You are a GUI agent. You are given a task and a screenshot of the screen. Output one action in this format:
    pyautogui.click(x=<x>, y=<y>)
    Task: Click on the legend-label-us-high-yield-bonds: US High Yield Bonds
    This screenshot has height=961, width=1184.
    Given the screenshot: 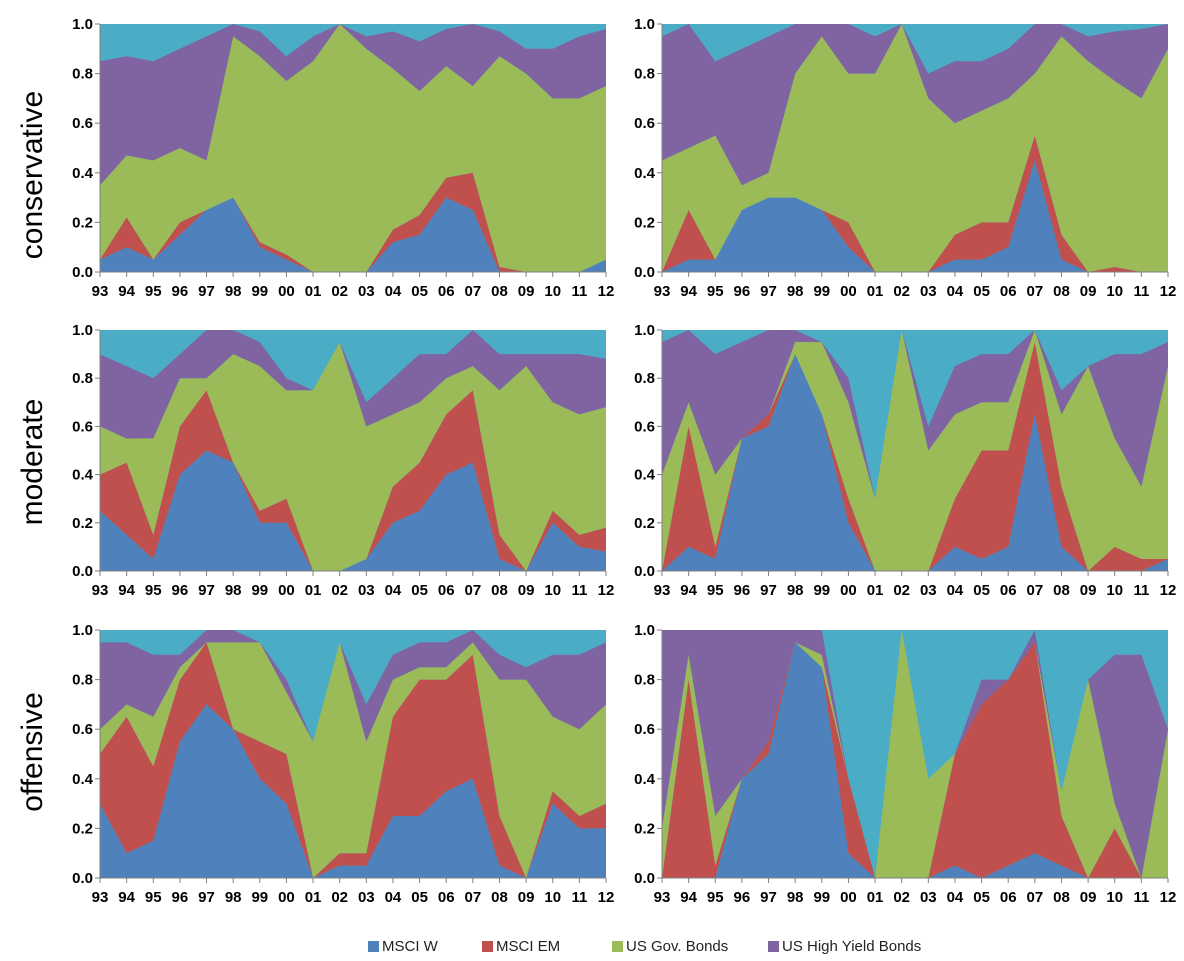 What is the action you would take?
    pyautogui.click(x=851, y=946)
    